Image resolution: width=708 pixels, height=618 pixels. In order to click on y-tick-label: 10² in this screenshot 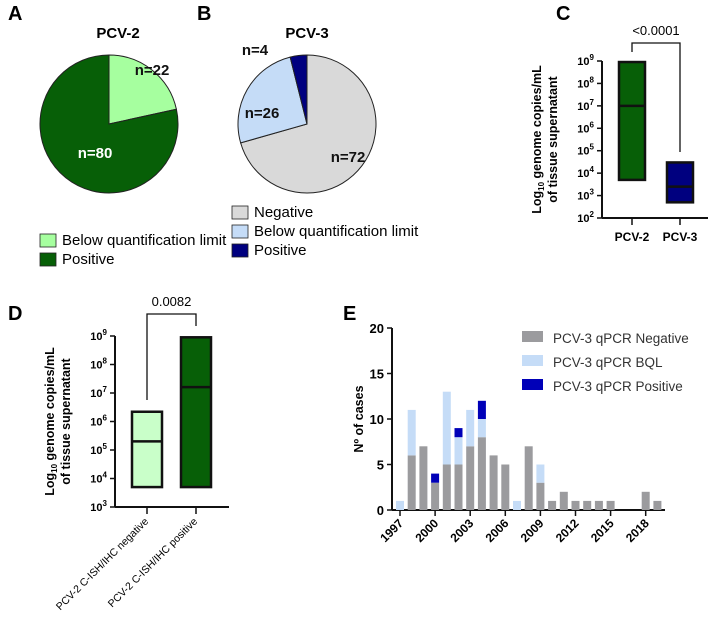, I will do `click(585, 217)`.